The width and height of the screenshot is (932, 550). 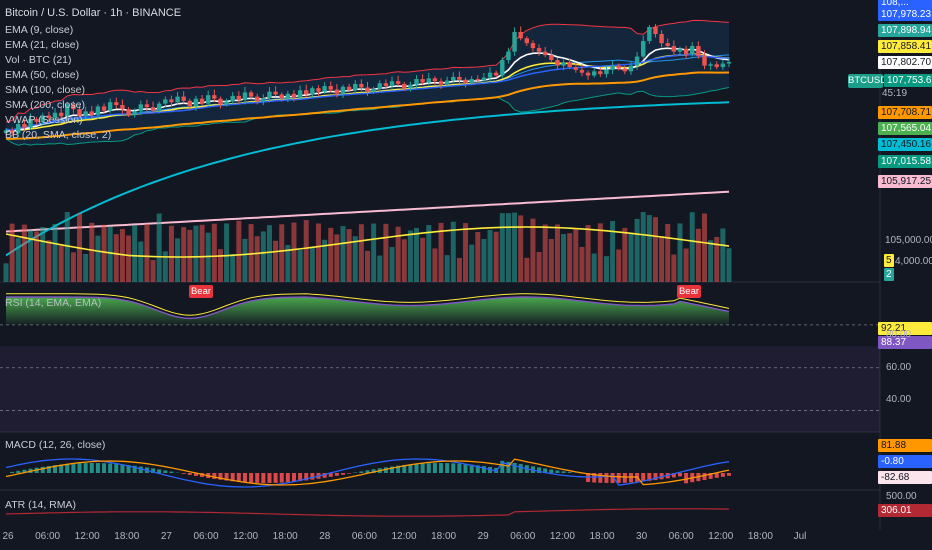 I want to click on macd-label: MACD (12, 26, close), so click(x=55, y=445).